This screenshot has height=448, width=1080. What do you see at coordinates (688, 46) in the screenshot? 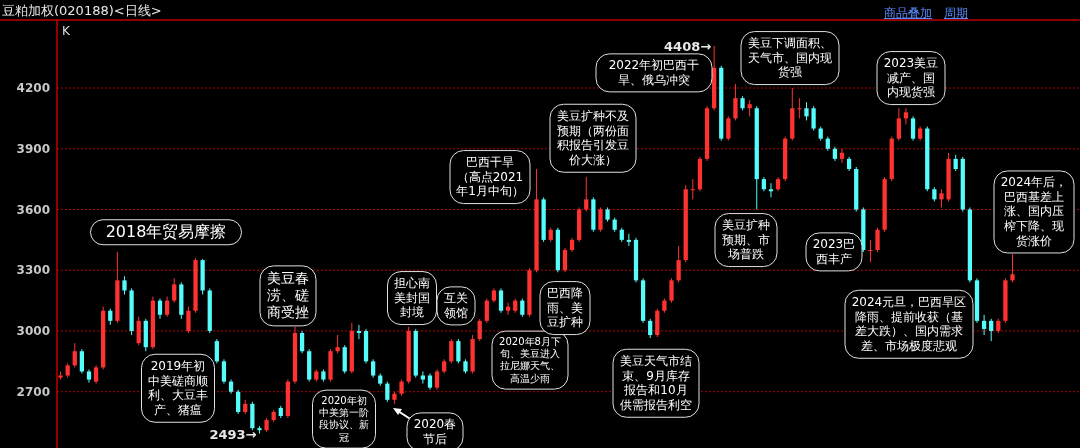
I see `annotation: 4408→` at bounding box center [688, 46].